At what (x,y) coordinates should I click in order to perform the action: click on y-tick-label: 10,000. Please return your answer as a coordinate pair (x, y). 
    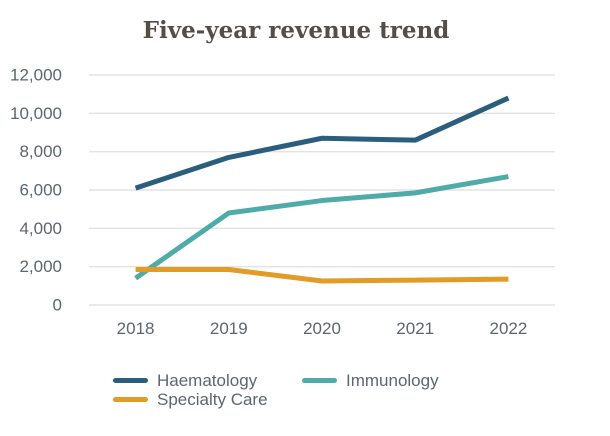
    Looking at the image, I should click on (36, 113).